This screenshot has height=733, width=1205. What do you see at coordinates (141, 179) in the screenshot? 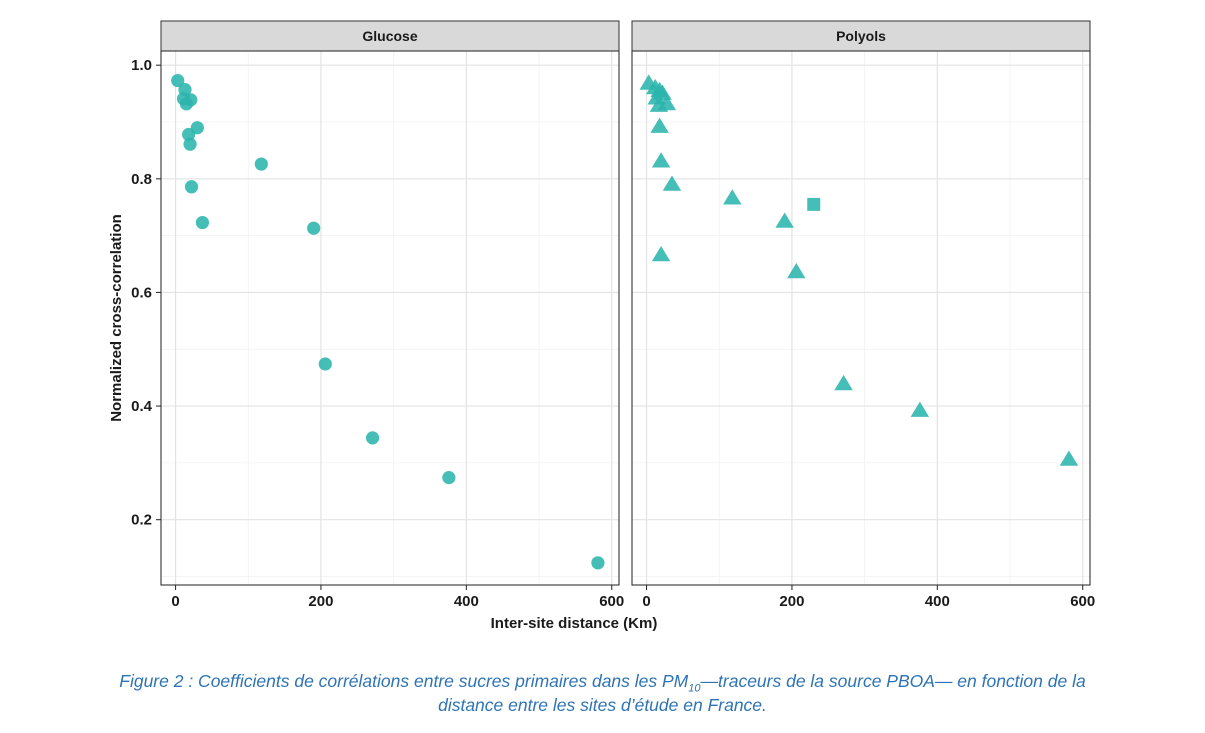
I see `y-tick-label: 0.8` at bounding box center [141, 179].